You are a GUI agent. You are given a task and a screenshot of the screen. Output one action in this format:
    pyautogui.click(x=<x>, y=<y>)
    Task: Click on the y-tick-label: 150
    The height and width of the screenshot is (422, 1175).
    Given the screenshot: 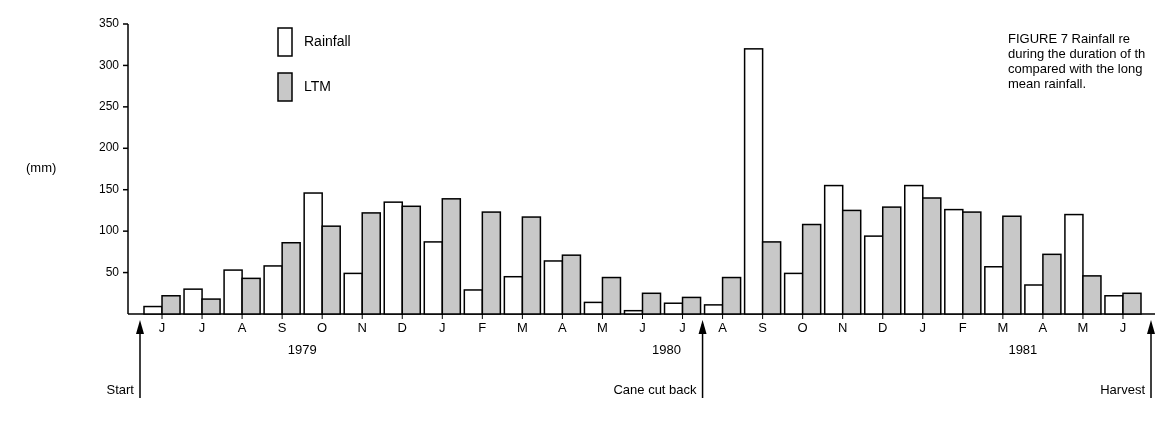 What is the action you would take?
    pyautogui.click(x=109, y=188)
    